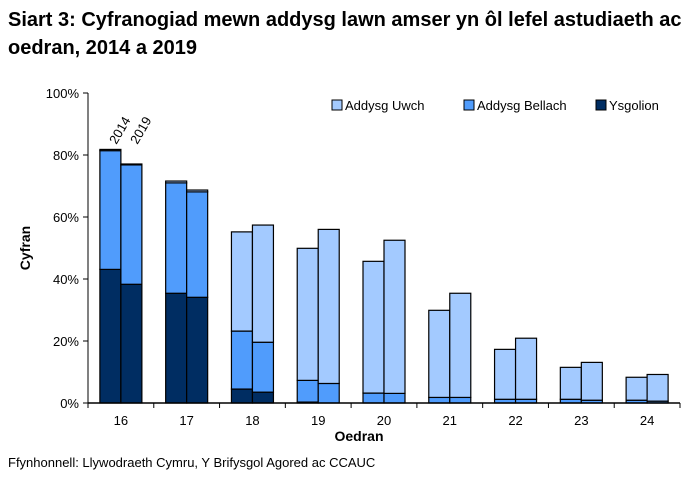 Image resolution: width=695 pixels, height=480 pixels. I want to click on bar-addysg-bellach-17-2019, so click(197, 244).